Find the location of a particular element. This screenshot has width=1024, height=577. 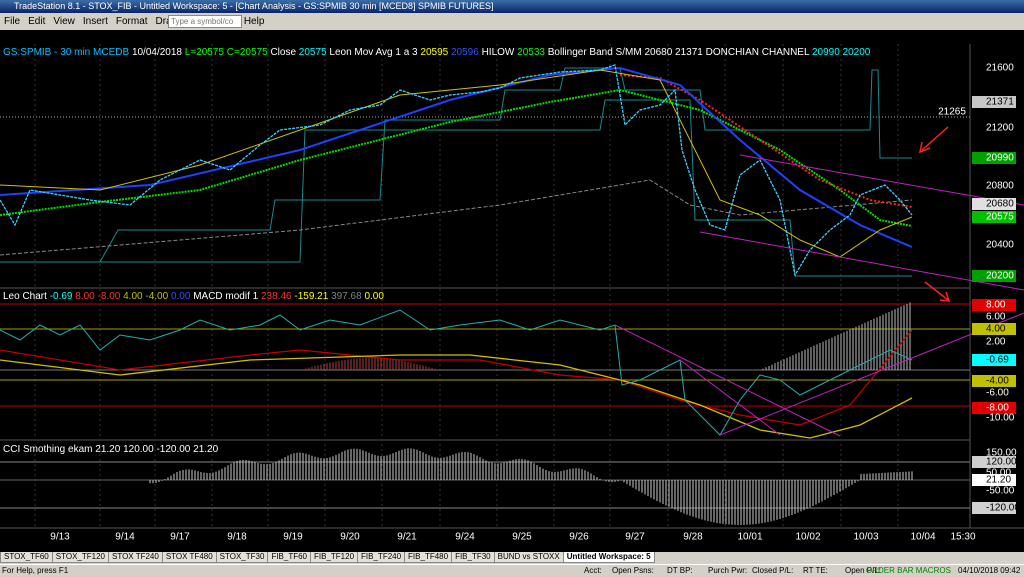

tab: BUND vs STOXX is located at coordinates (528, 557).